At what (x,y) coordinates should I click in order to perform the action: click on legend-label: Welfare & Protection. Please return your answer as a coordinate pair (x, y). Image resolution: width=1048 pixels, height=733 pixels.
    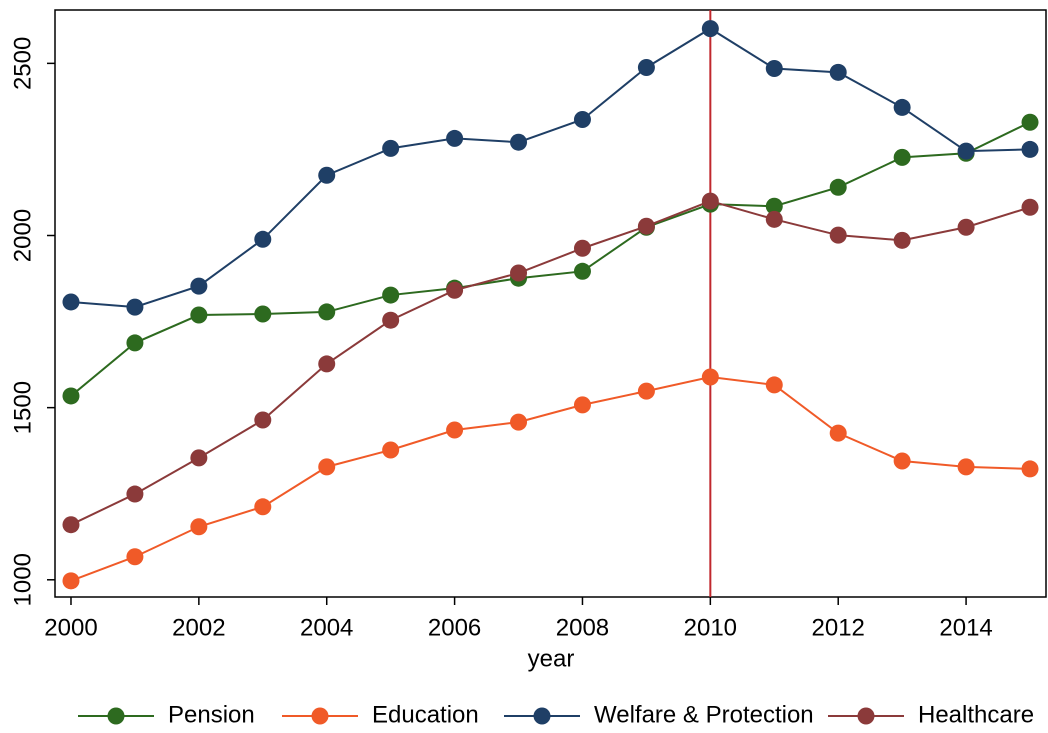
    Looking at the image, I should click on (704, 714).